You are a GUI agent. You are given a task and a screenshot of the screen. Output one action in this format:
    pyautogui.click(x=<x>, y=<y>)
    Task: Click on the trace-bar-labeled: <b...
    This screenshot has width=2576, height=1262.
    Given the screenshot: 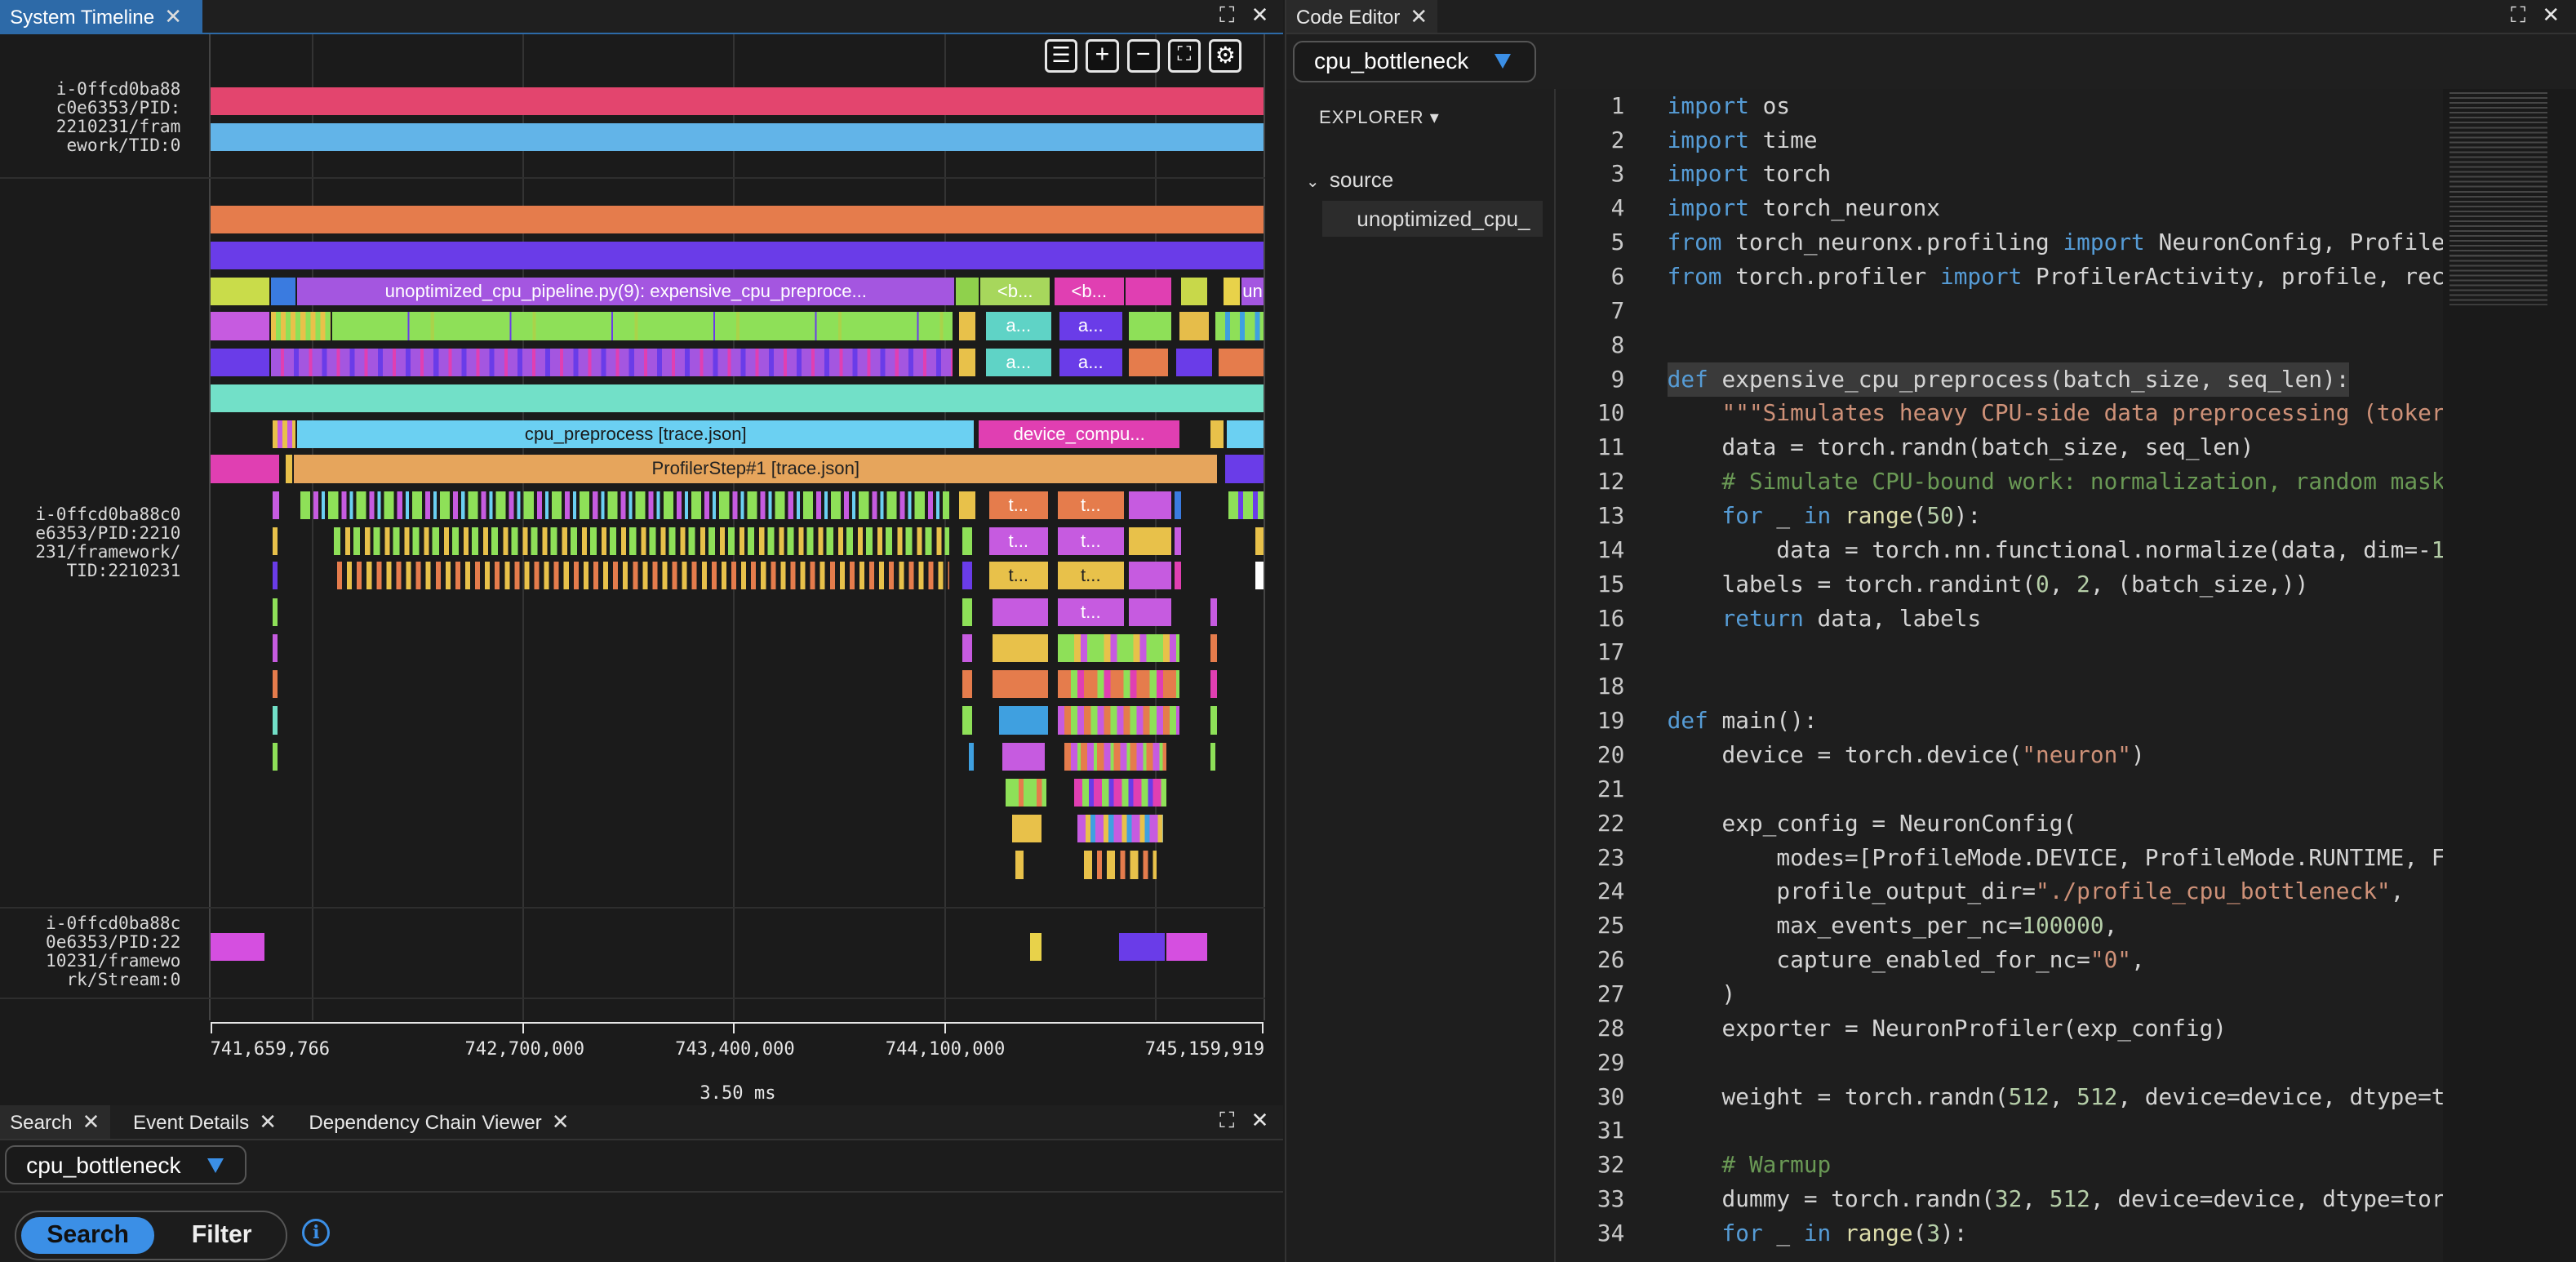 What is the action you would take?
    pyautogui.click(x=1015, y=292)
    